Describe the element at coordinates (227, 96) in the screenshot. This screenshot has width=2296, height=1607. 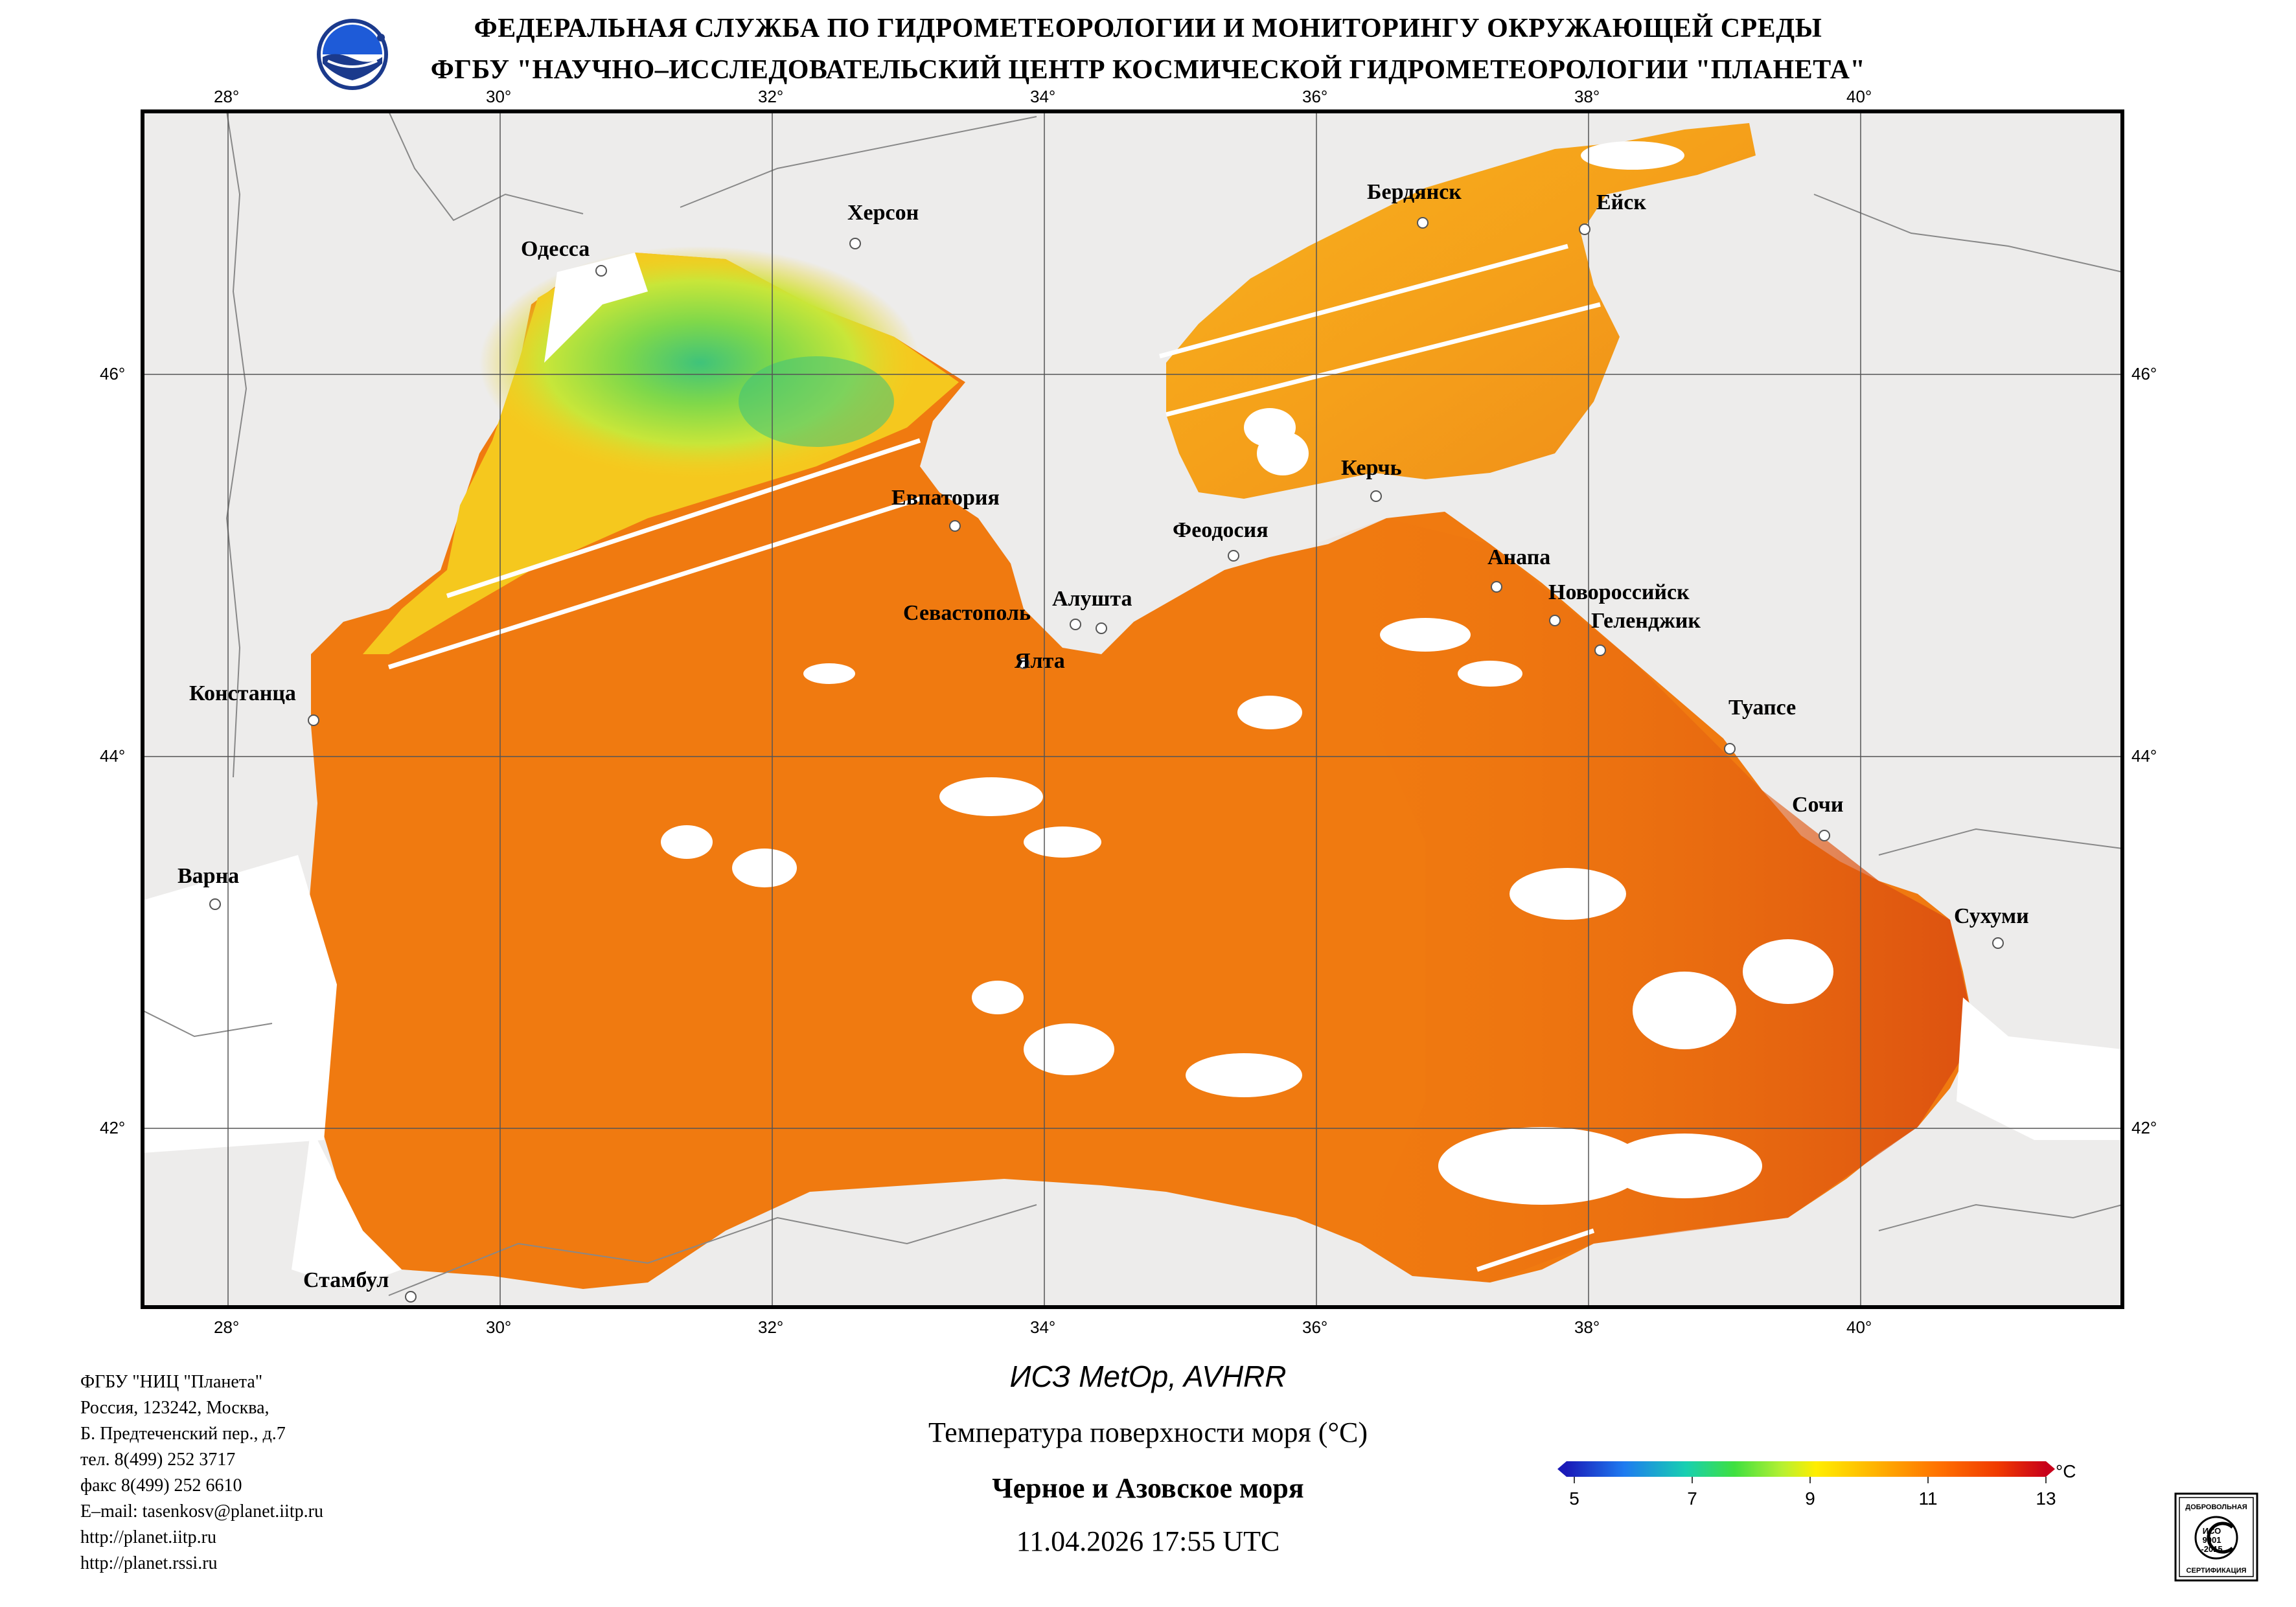
I see `lon-label-top: 28°` at that location.